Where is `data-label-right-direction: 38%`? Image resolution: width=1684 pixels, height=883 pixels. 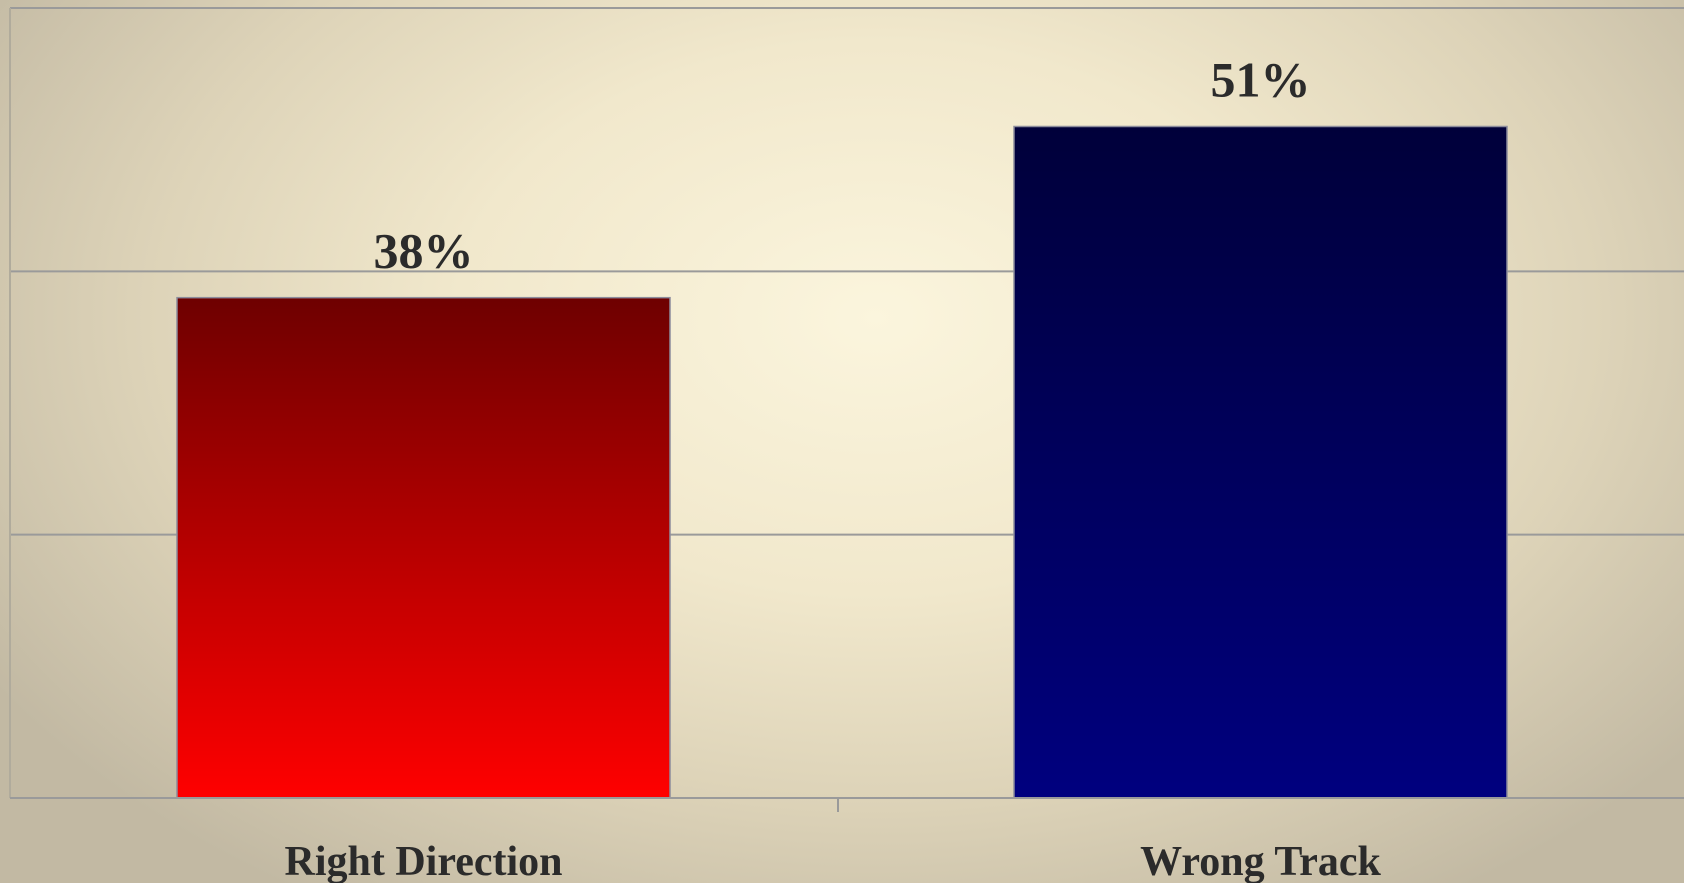 data-label-right-direction: 38% is located at coordinates (424, 251).